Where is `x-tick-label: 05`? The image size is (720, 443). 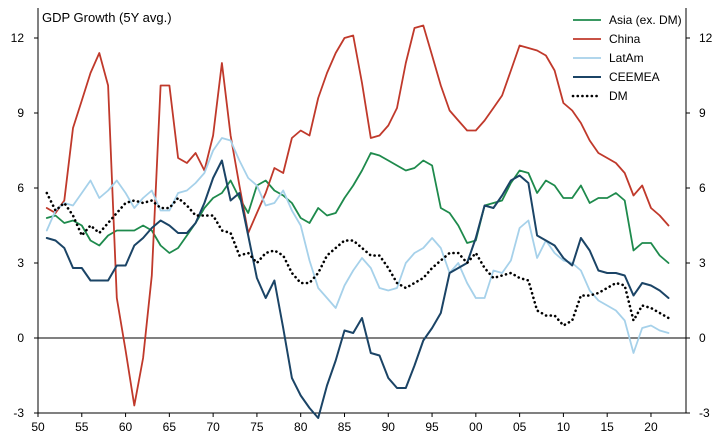
x-tick-label: 05 is located at coordinates (520, 427).